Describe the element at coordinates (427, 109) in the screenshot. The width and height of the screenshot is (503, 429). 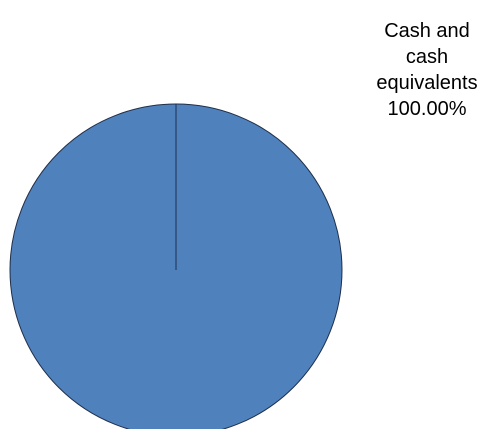
I see `slice-label-percent: 100.00%` at that location.